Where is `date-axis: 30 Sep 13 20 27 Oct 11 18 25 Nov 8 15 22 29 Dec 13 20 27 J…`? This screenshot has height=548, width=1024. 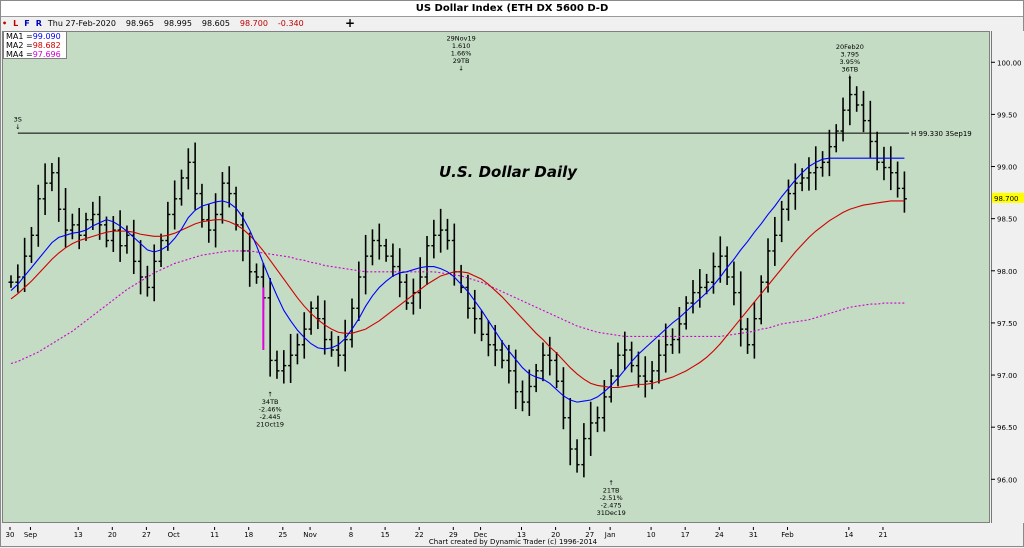 date-axis: 30 Sep 13 20 27 Oct 11 18 25 Nov 8 15 22 29 Dec 13 20 27 J… is located at coordinates (496, 531).